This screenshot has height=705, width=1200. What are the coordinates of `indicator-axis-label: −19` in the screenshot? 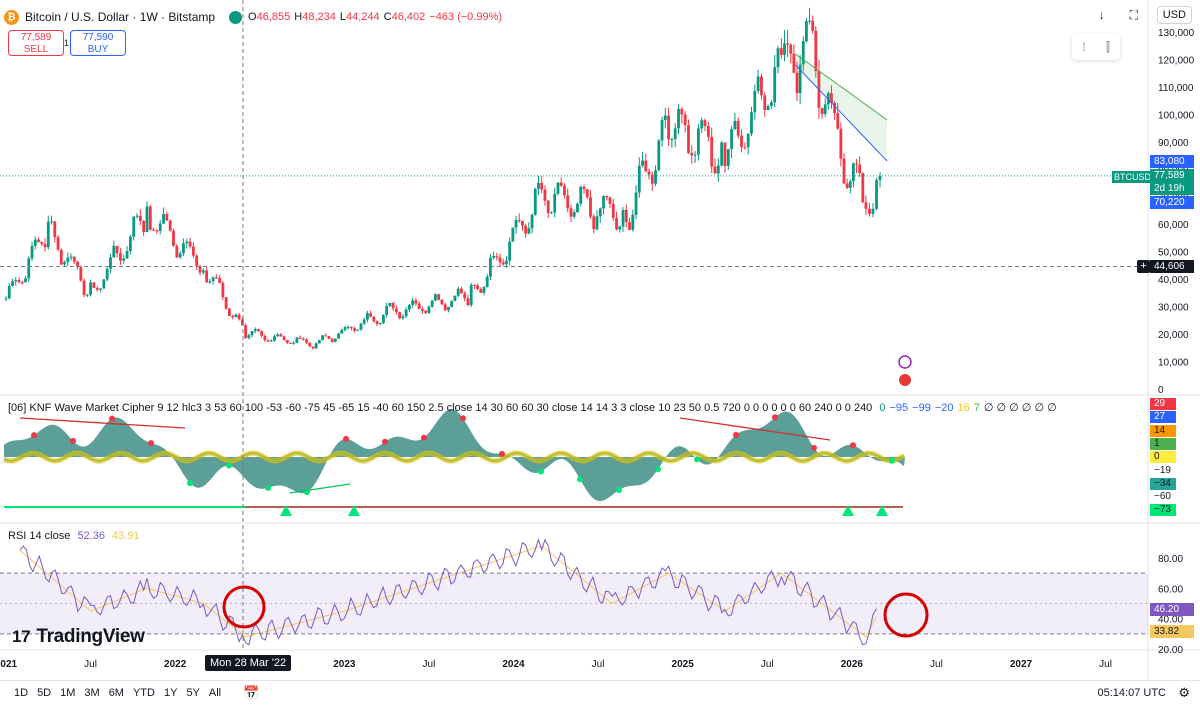 It's located at (1162, 470).